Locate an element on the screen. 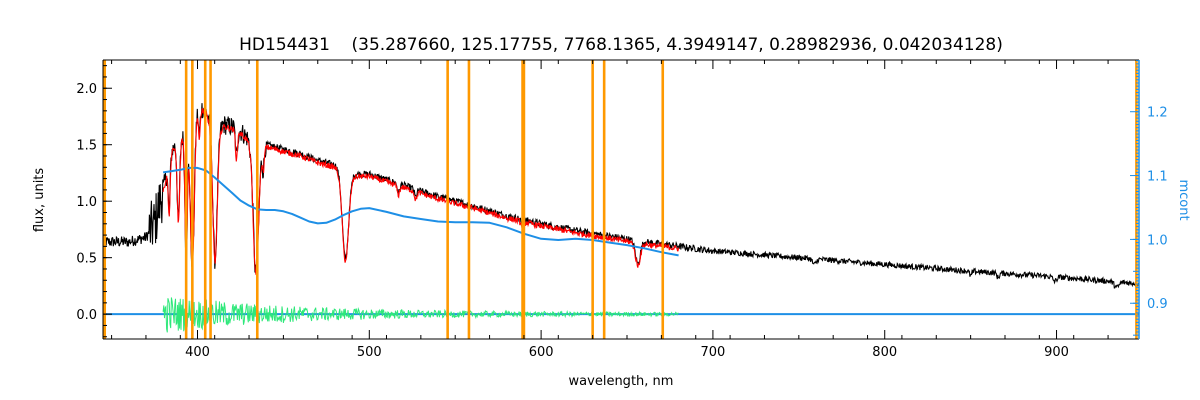 Image resolution: width=1200 pixels, height=400 pixels. y2-tick-label: 1.0 is located at coordinates (1157, 240).